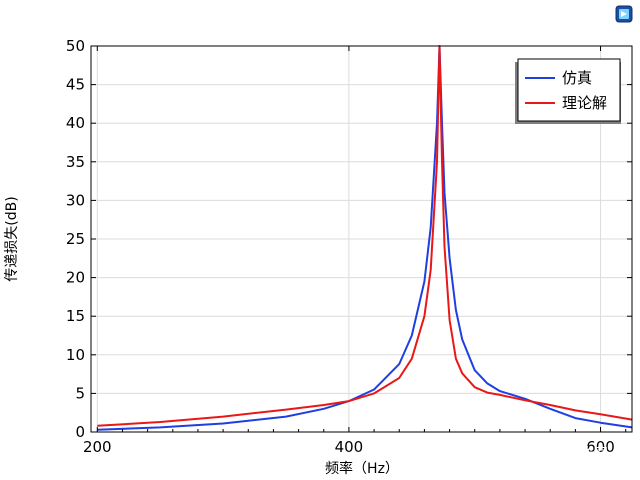  I want to click on corner-app-icon, so click(624, 14).